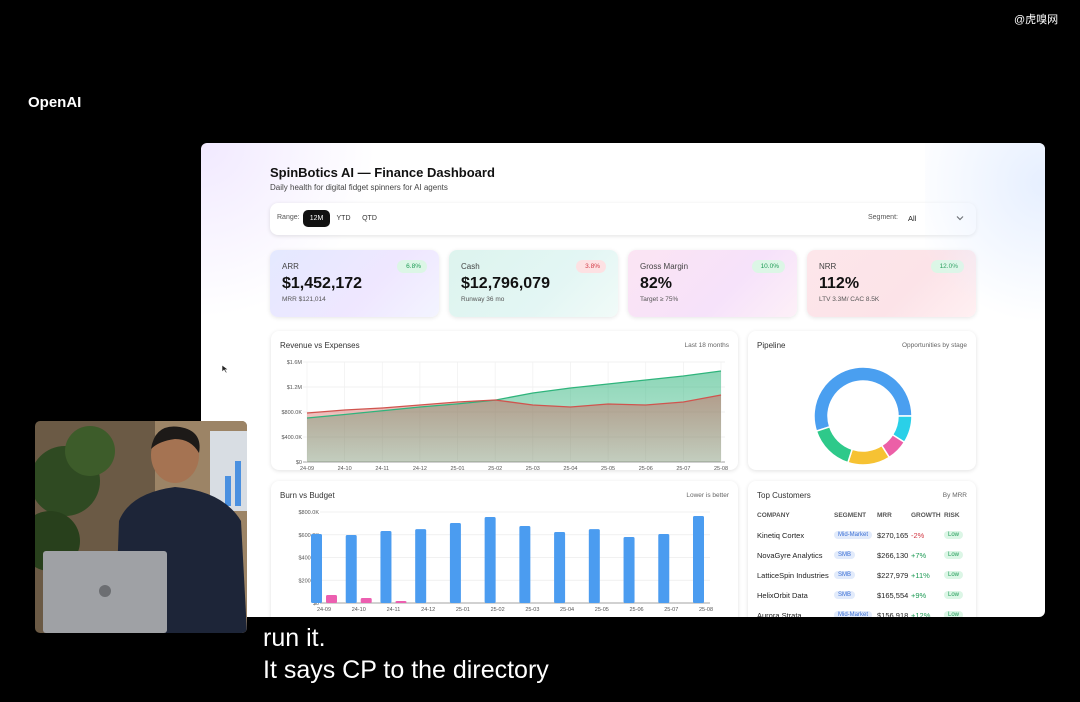 The height and width of the screenshot is (702, 1080). What do you see at coordinates (307, 468) in the screenshot?
I see `x-tick-label: 24-09` at bounding box center [307, 468].